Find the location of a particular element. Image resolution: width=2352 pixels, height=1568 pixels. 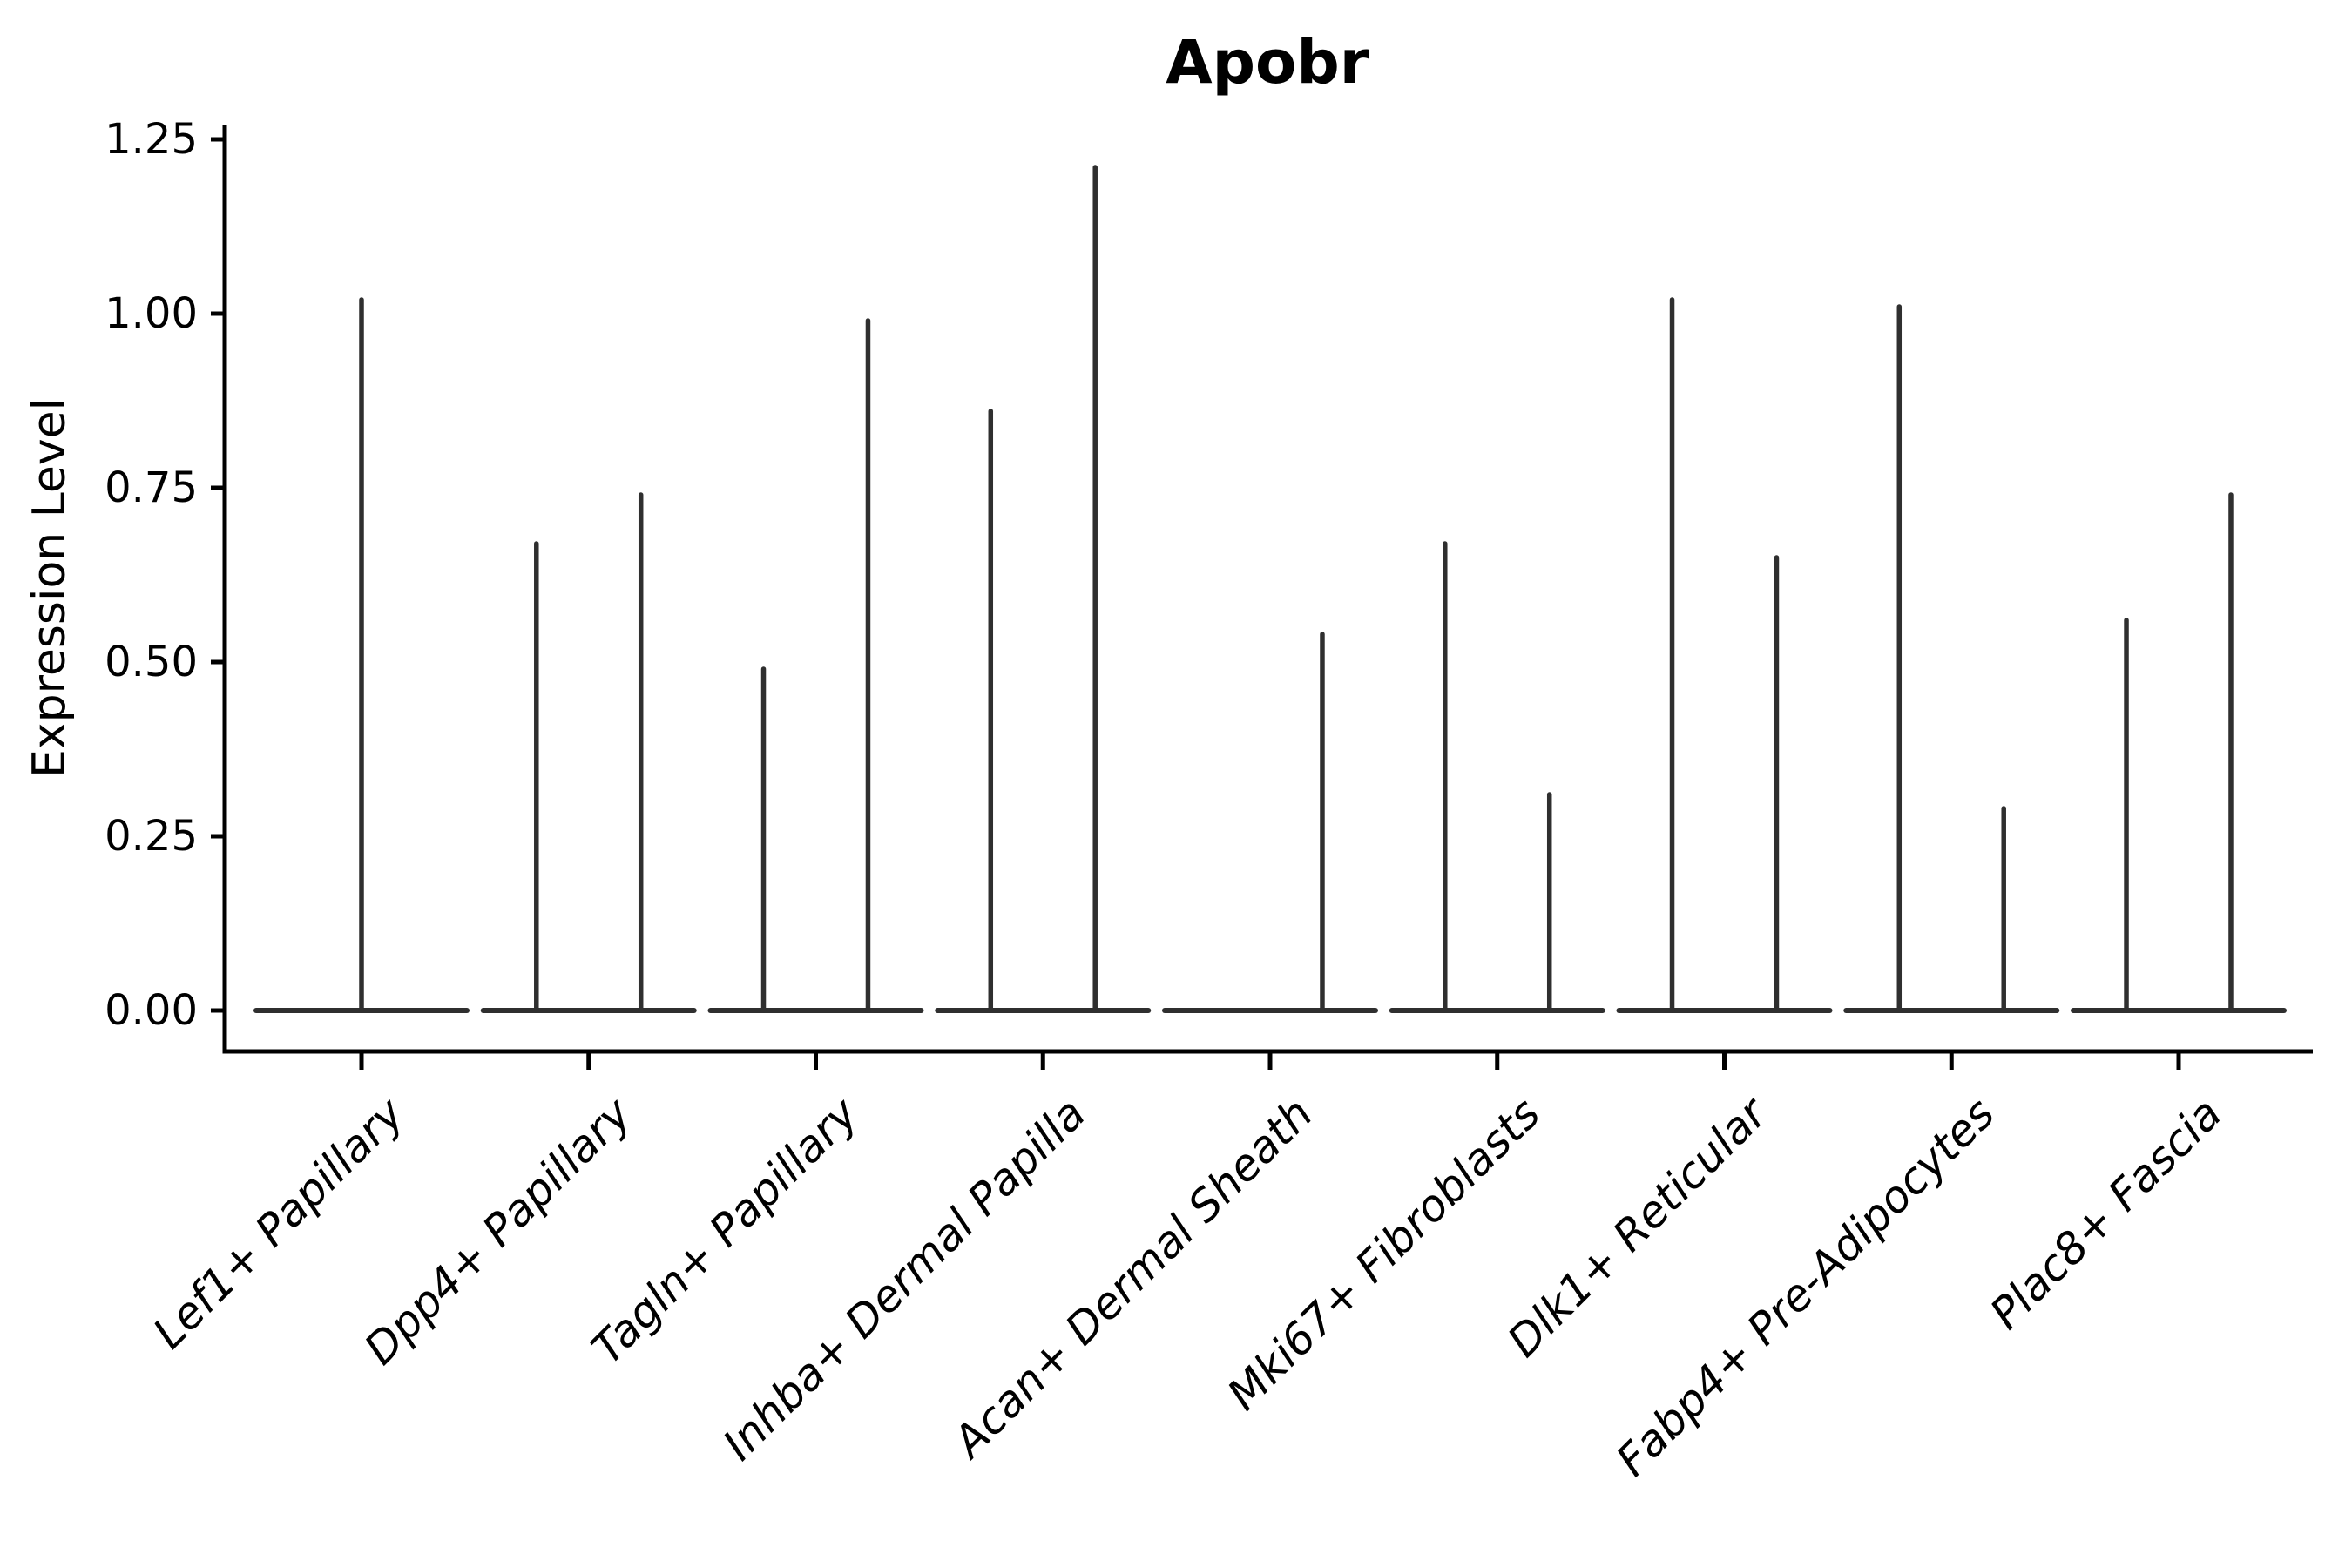

y-tick-label: 0.25 is located at coordinates (151, 836).